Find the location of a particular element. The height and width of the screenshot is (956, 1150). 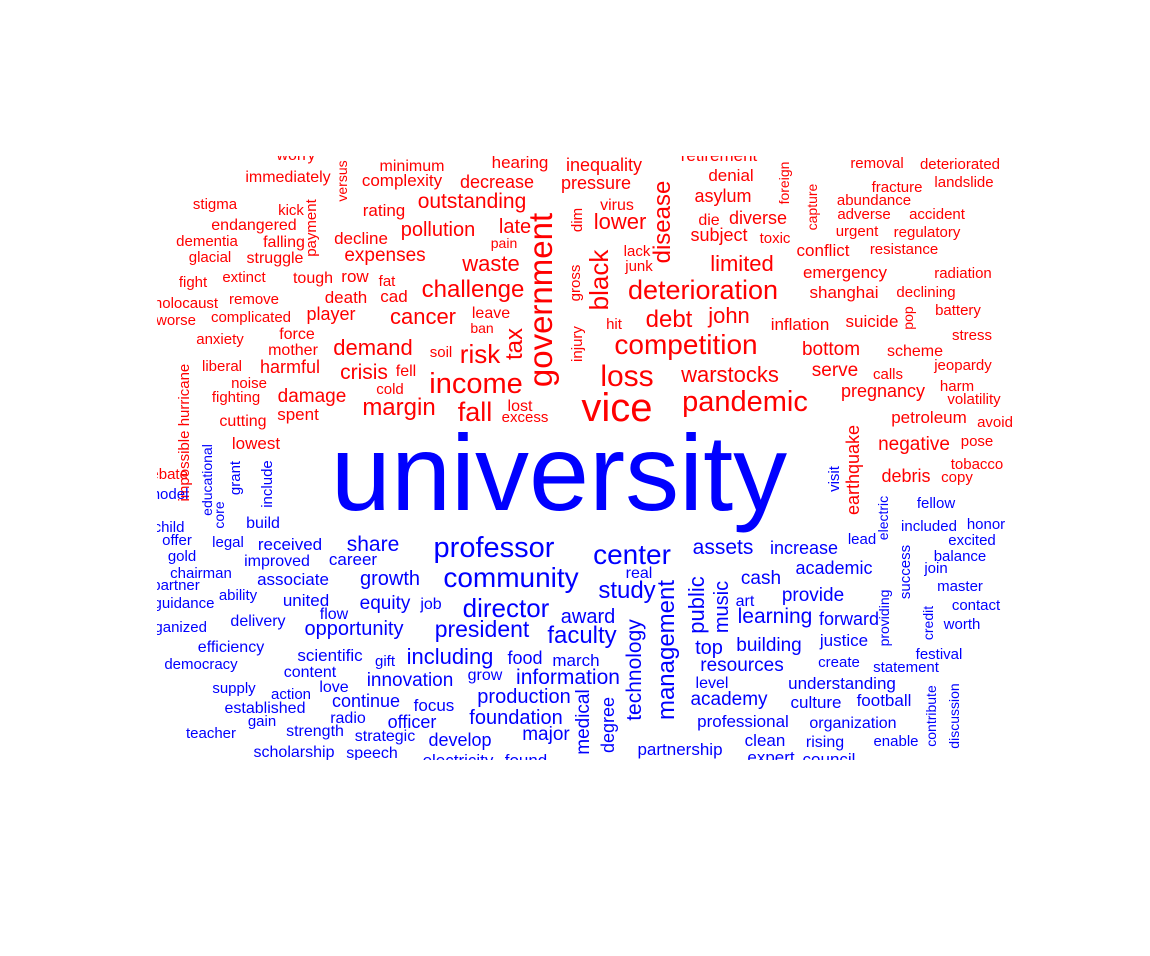

cloud-word-crisis: crisis is located at coordinates (364, 372).